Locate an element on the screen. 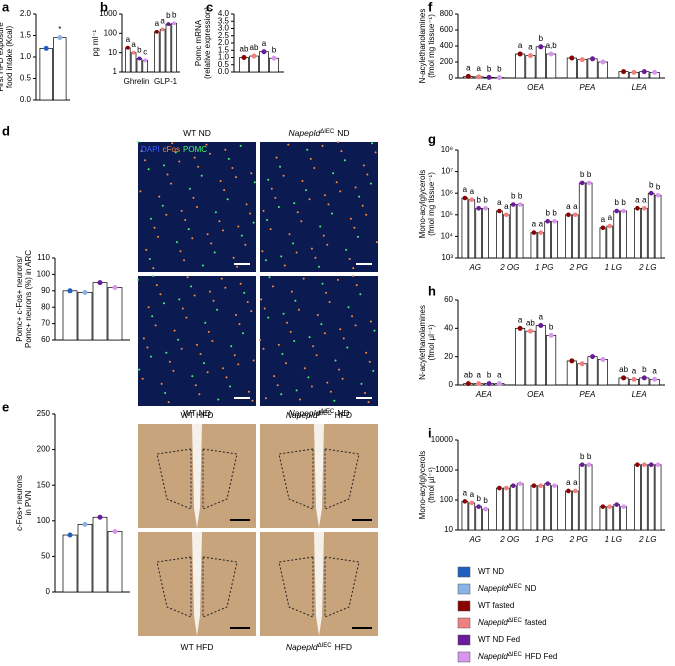 The height and width of the screenshot is (666, 675). y-tick-label: 800 is located at coordinates (447, 13).